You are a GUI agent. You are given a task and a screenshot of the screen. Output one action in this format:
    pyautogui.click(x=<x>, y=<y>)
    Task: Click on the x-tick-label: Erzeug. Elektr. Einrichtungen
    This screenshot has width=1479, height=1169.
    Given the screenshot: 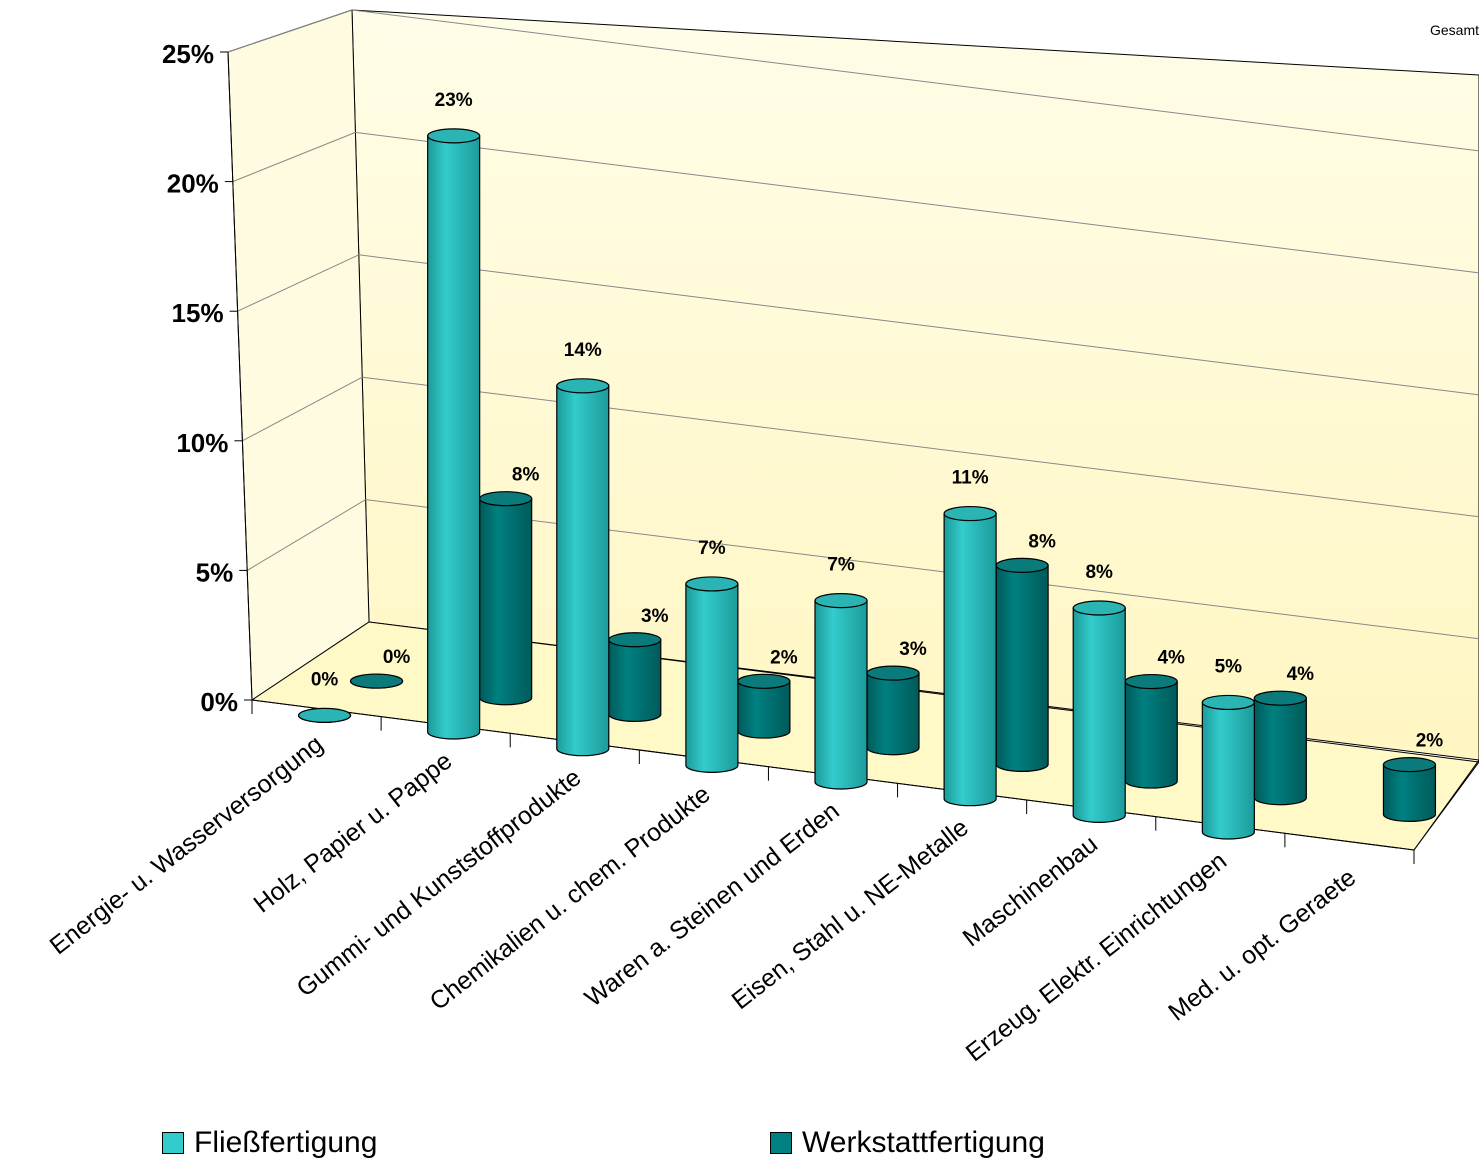 What is the action you would take?
    pyautogui.click(x=1096, y=957)
    